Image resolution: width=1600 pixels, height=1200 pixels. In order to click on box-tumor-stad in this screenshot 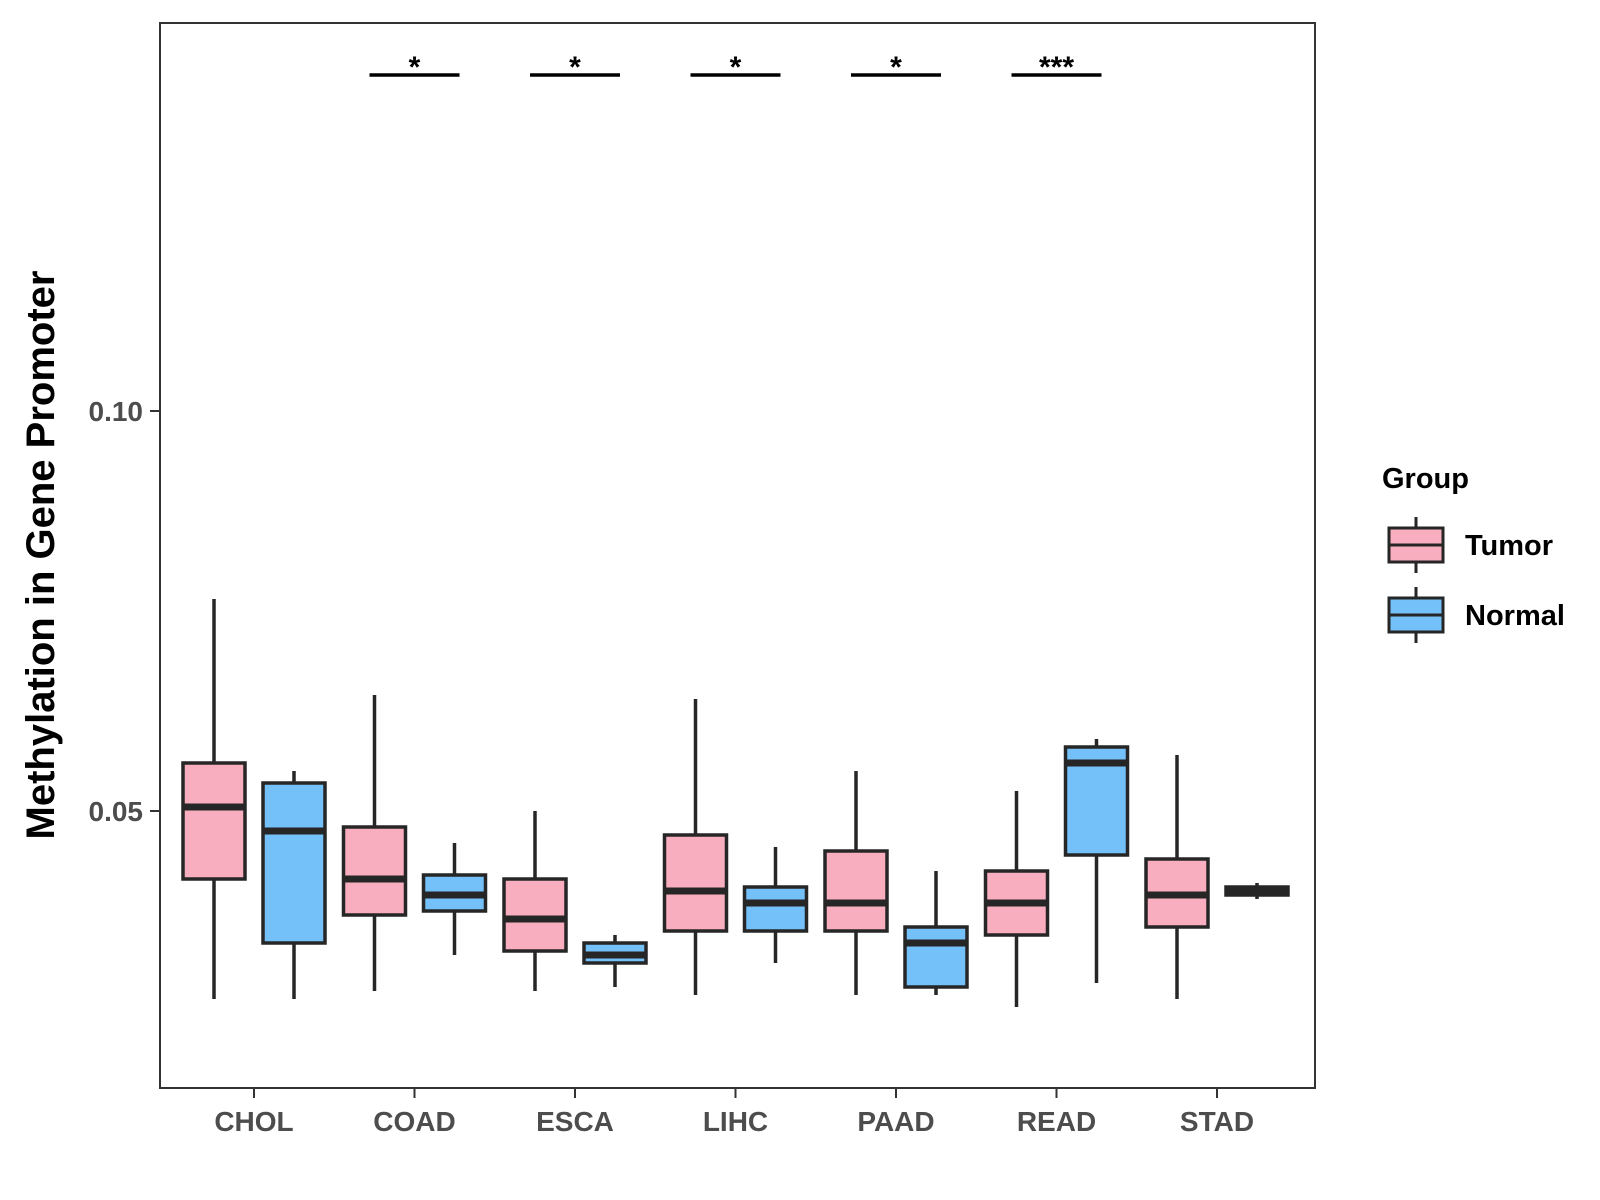, I will do `click(1177, 877)`.